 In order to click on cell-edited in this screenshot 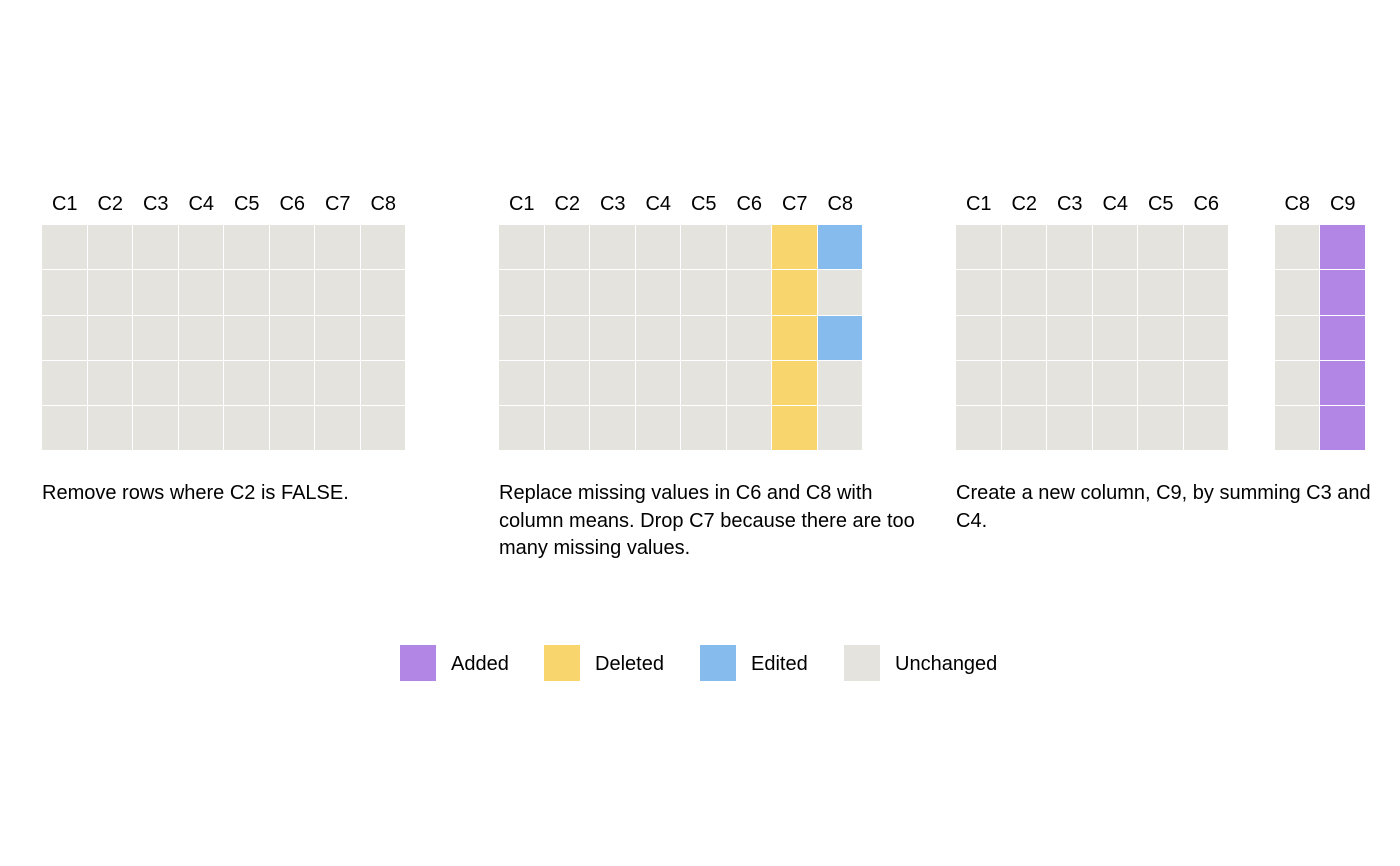, I will do `click(839, 247)`.